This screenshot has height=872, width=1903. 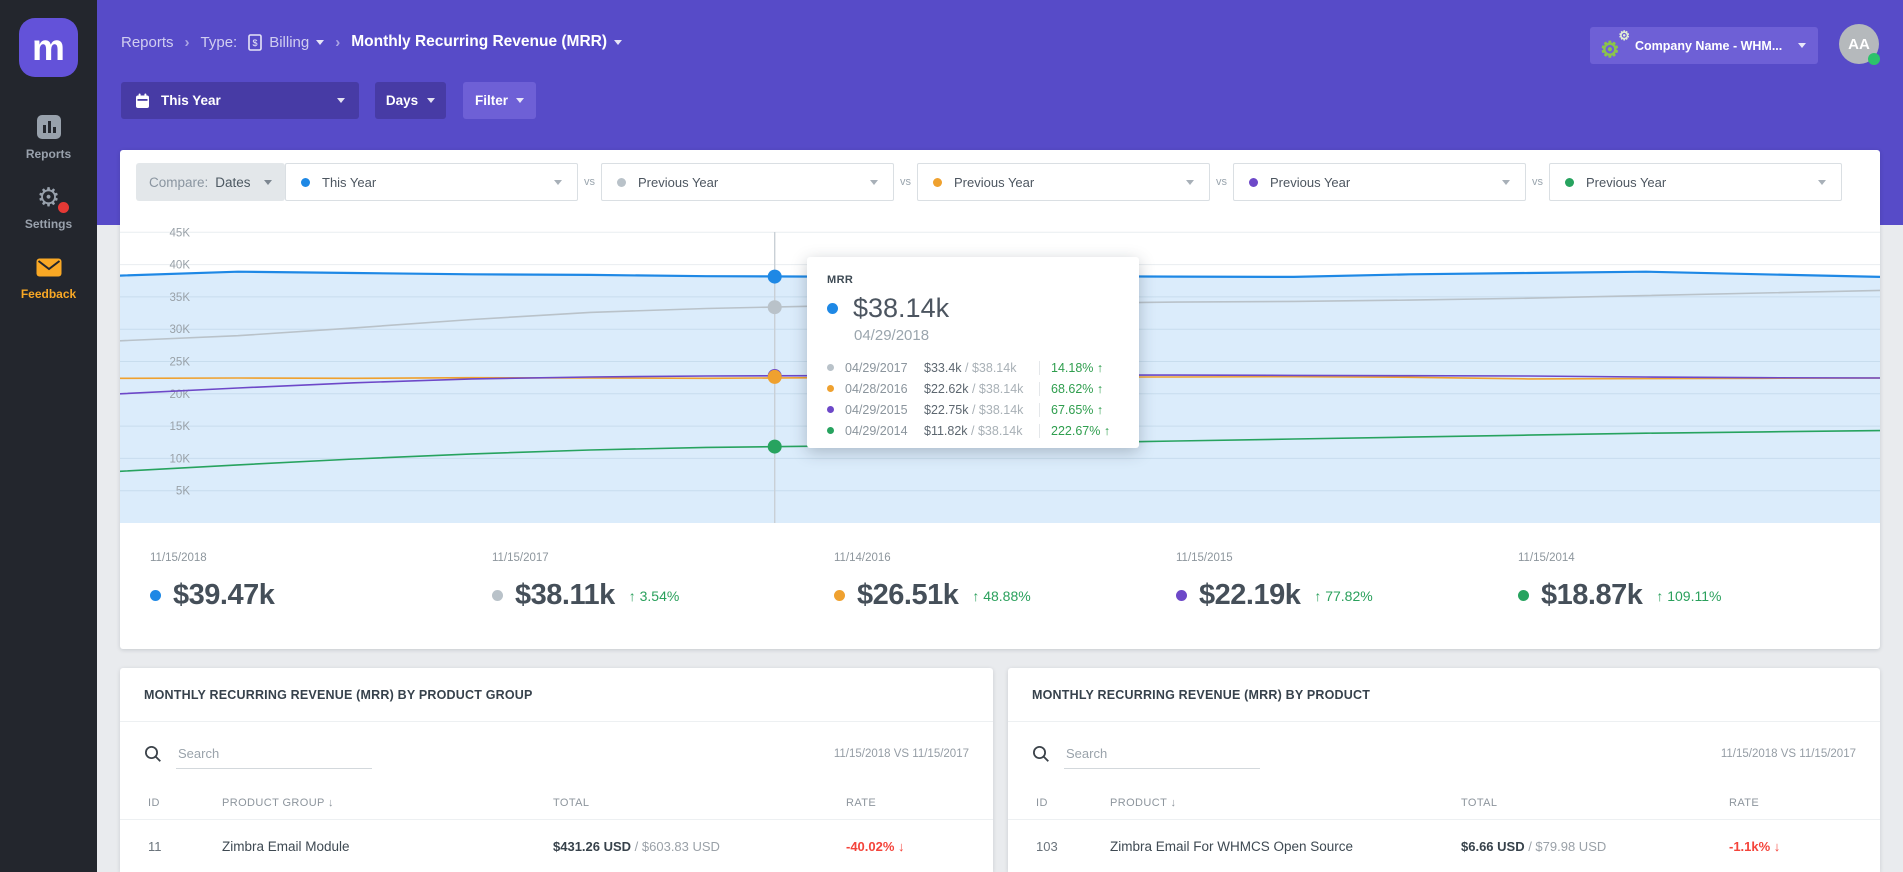 I want to click on tooltip-row-rate: 68.62% ↑, so click(x=1079, y=388).